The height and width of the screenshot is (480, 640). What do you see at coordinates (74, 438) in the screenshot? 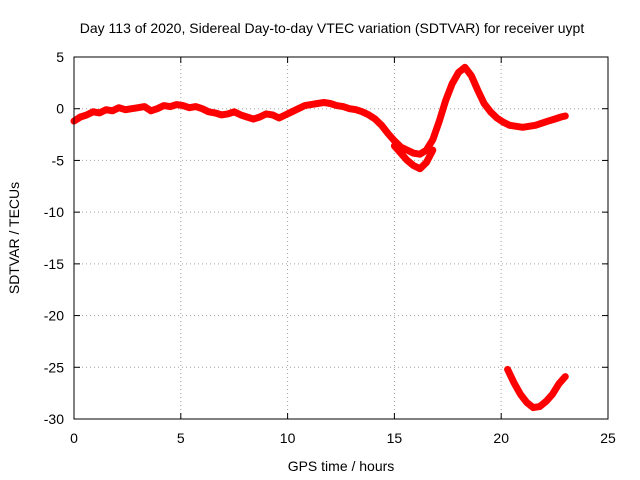
I see `x-tick-label: 0` at bounding box center [74, 438].